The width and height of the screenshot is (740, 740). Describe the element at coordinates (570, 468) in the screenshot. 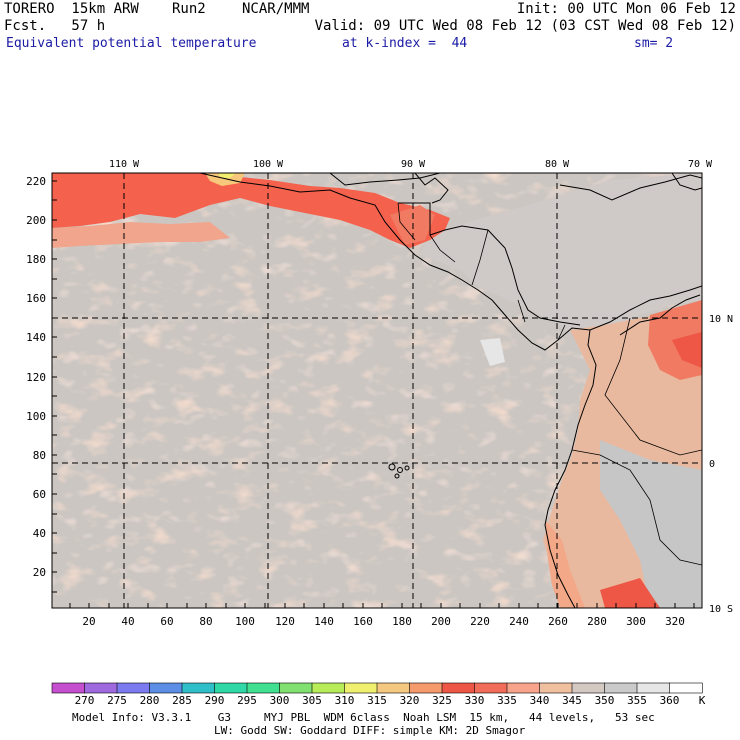

I see `south-america-pacific-coast` at that location.